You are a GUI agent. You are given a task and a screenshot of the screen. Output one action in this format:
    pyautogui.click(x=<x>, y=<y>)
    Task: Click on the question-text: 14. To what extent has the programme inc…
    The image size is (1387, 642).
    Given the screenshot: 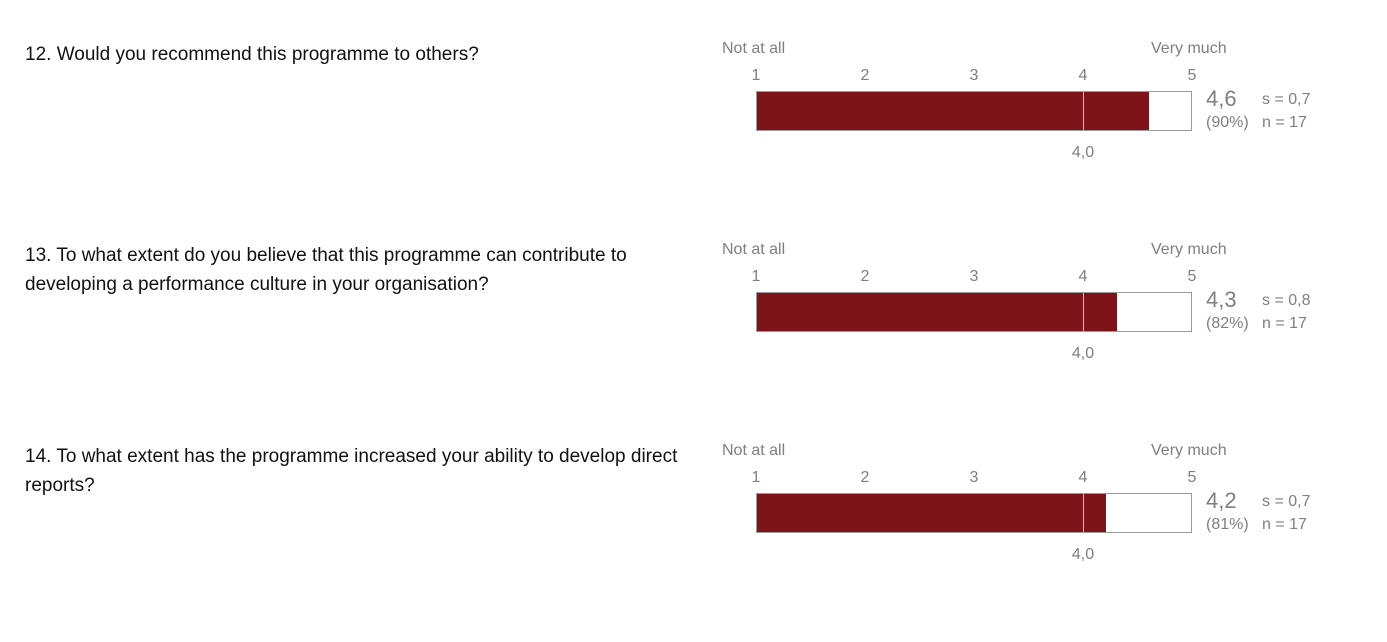 What is the action you would take?
    pyautogui.click(x=351, y=471)
    